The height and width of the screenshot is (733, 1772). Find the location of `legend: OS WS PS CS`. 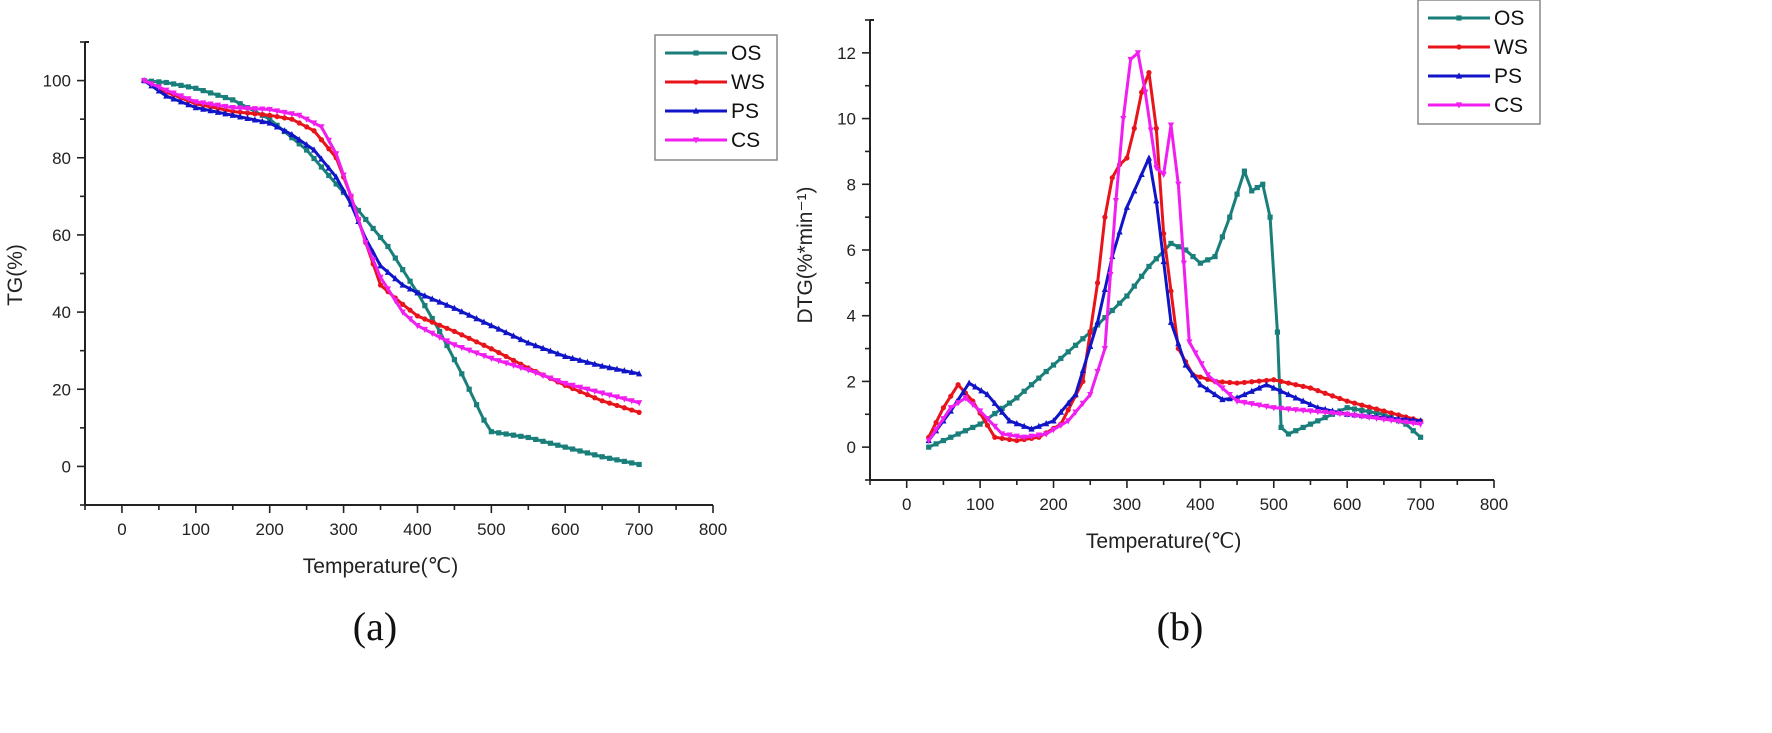

legend: OS WS PS CS is located at coordinates (1479, 62).